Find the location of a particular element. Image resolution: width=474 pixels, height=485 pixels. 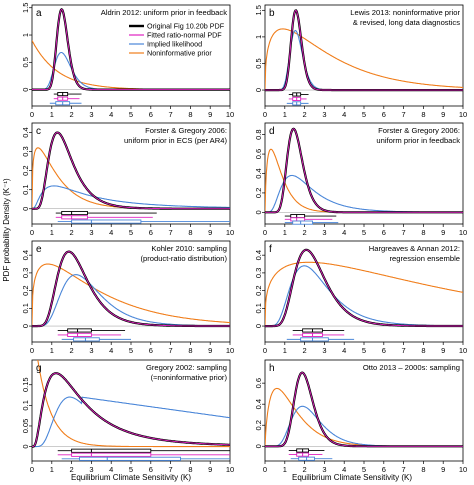

panel-title-line: Otto 2013 – 2000s: sampling is located at coordinates (411, 367).